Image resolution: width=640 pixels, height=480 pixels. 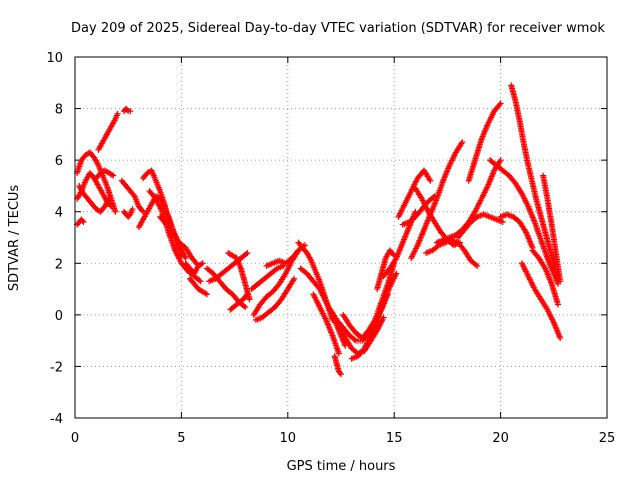 I want to click on series-track-au, so click(x=552, y=228).